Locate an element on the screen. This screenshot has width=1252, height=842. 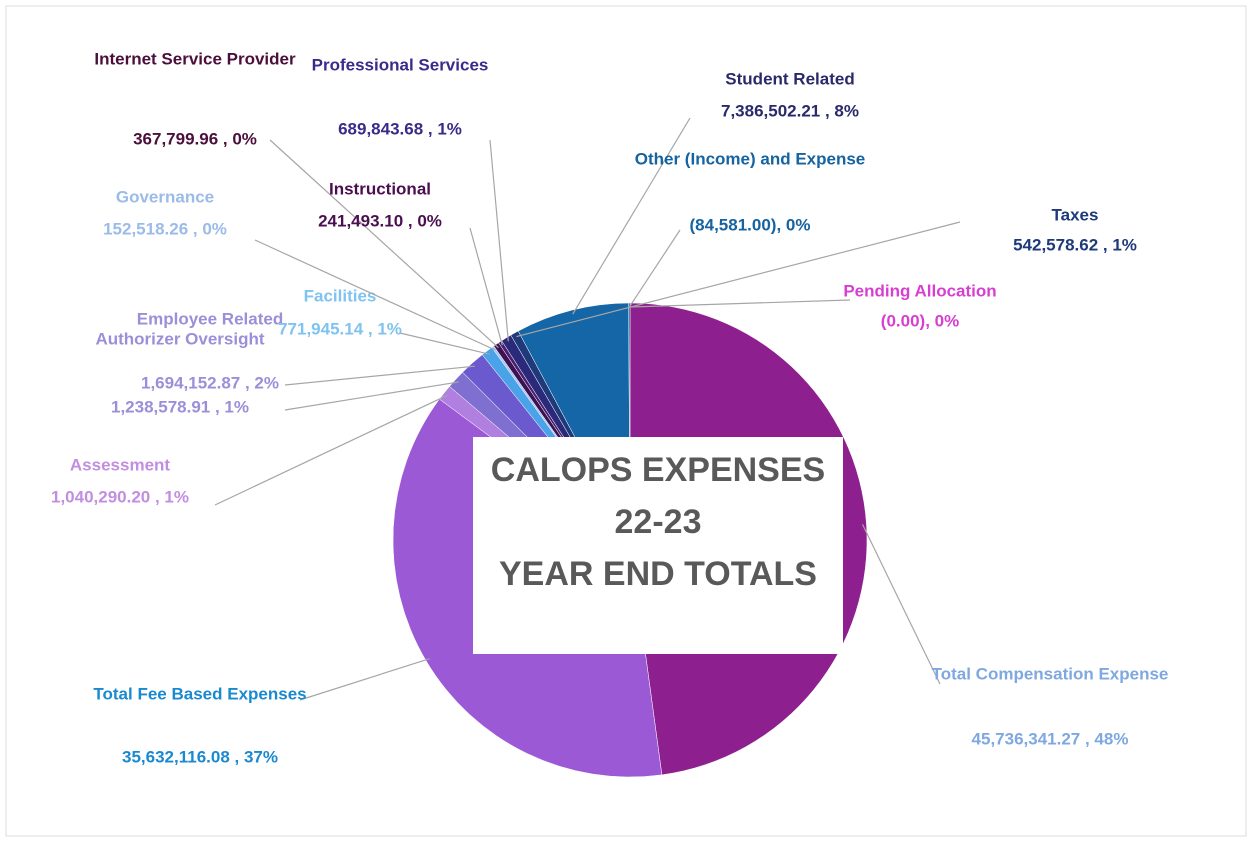
chart-title: CALOPS EXPENSES is located at coordinates (658, 470).